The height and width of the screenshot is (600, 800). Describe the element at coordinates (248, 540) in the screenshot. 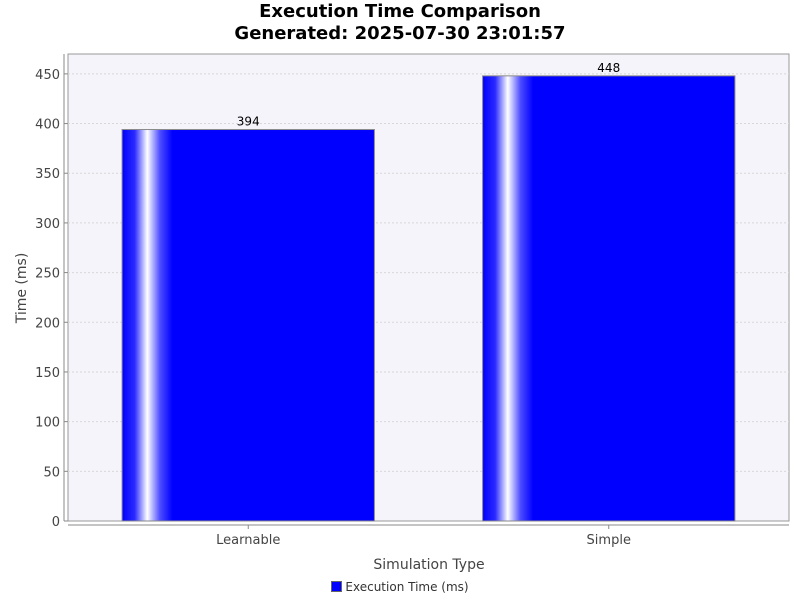

I see `x-tick-label: Learnable` at that location.